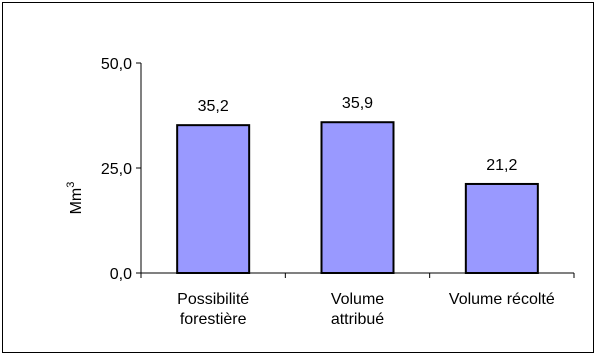  I want to click on x-category-label: Volume récolté, so click(502, 299).